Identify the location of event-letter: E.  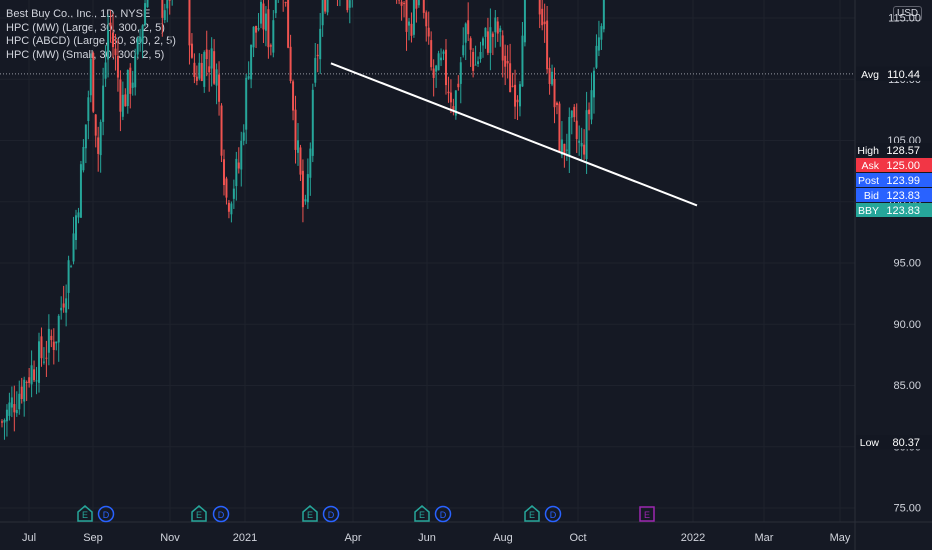
(647, 515).